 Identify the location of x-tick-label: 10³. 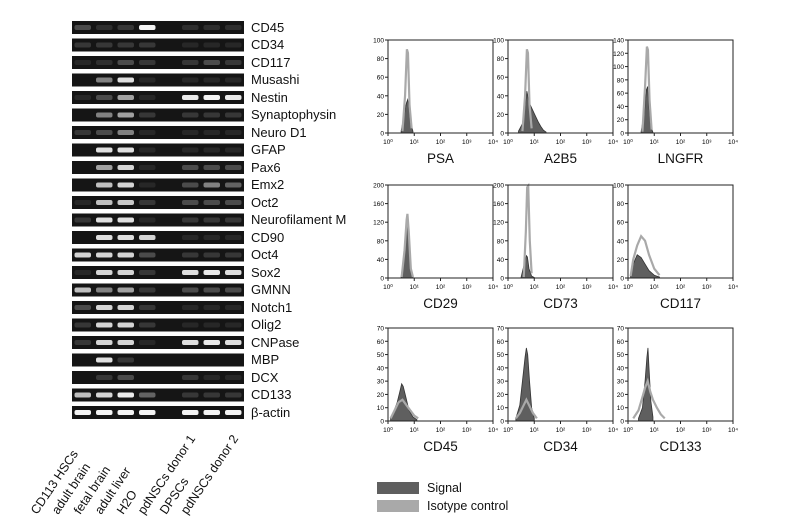
(707, 430).